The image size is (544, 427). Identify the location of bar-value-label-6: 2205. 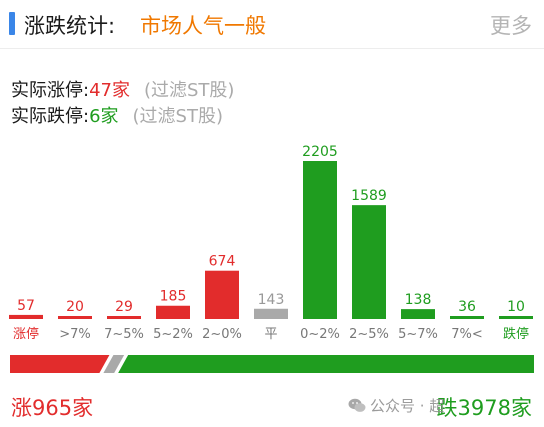
(320, 152).